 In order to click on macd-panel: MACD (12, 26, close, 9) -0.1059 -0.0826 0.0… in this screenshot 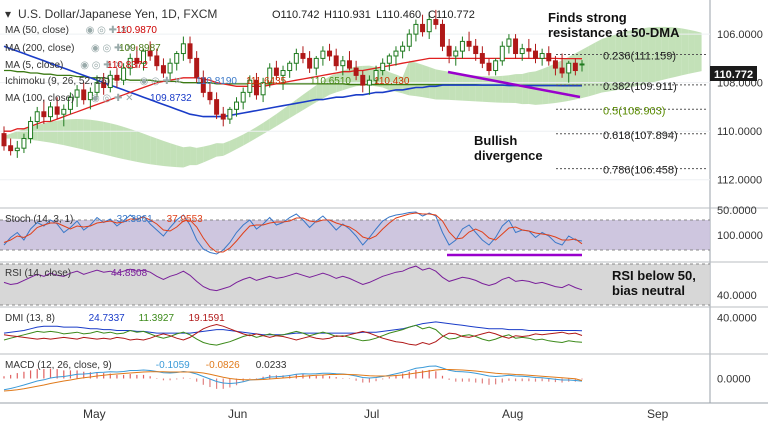, I will do `click(384, 372)`.